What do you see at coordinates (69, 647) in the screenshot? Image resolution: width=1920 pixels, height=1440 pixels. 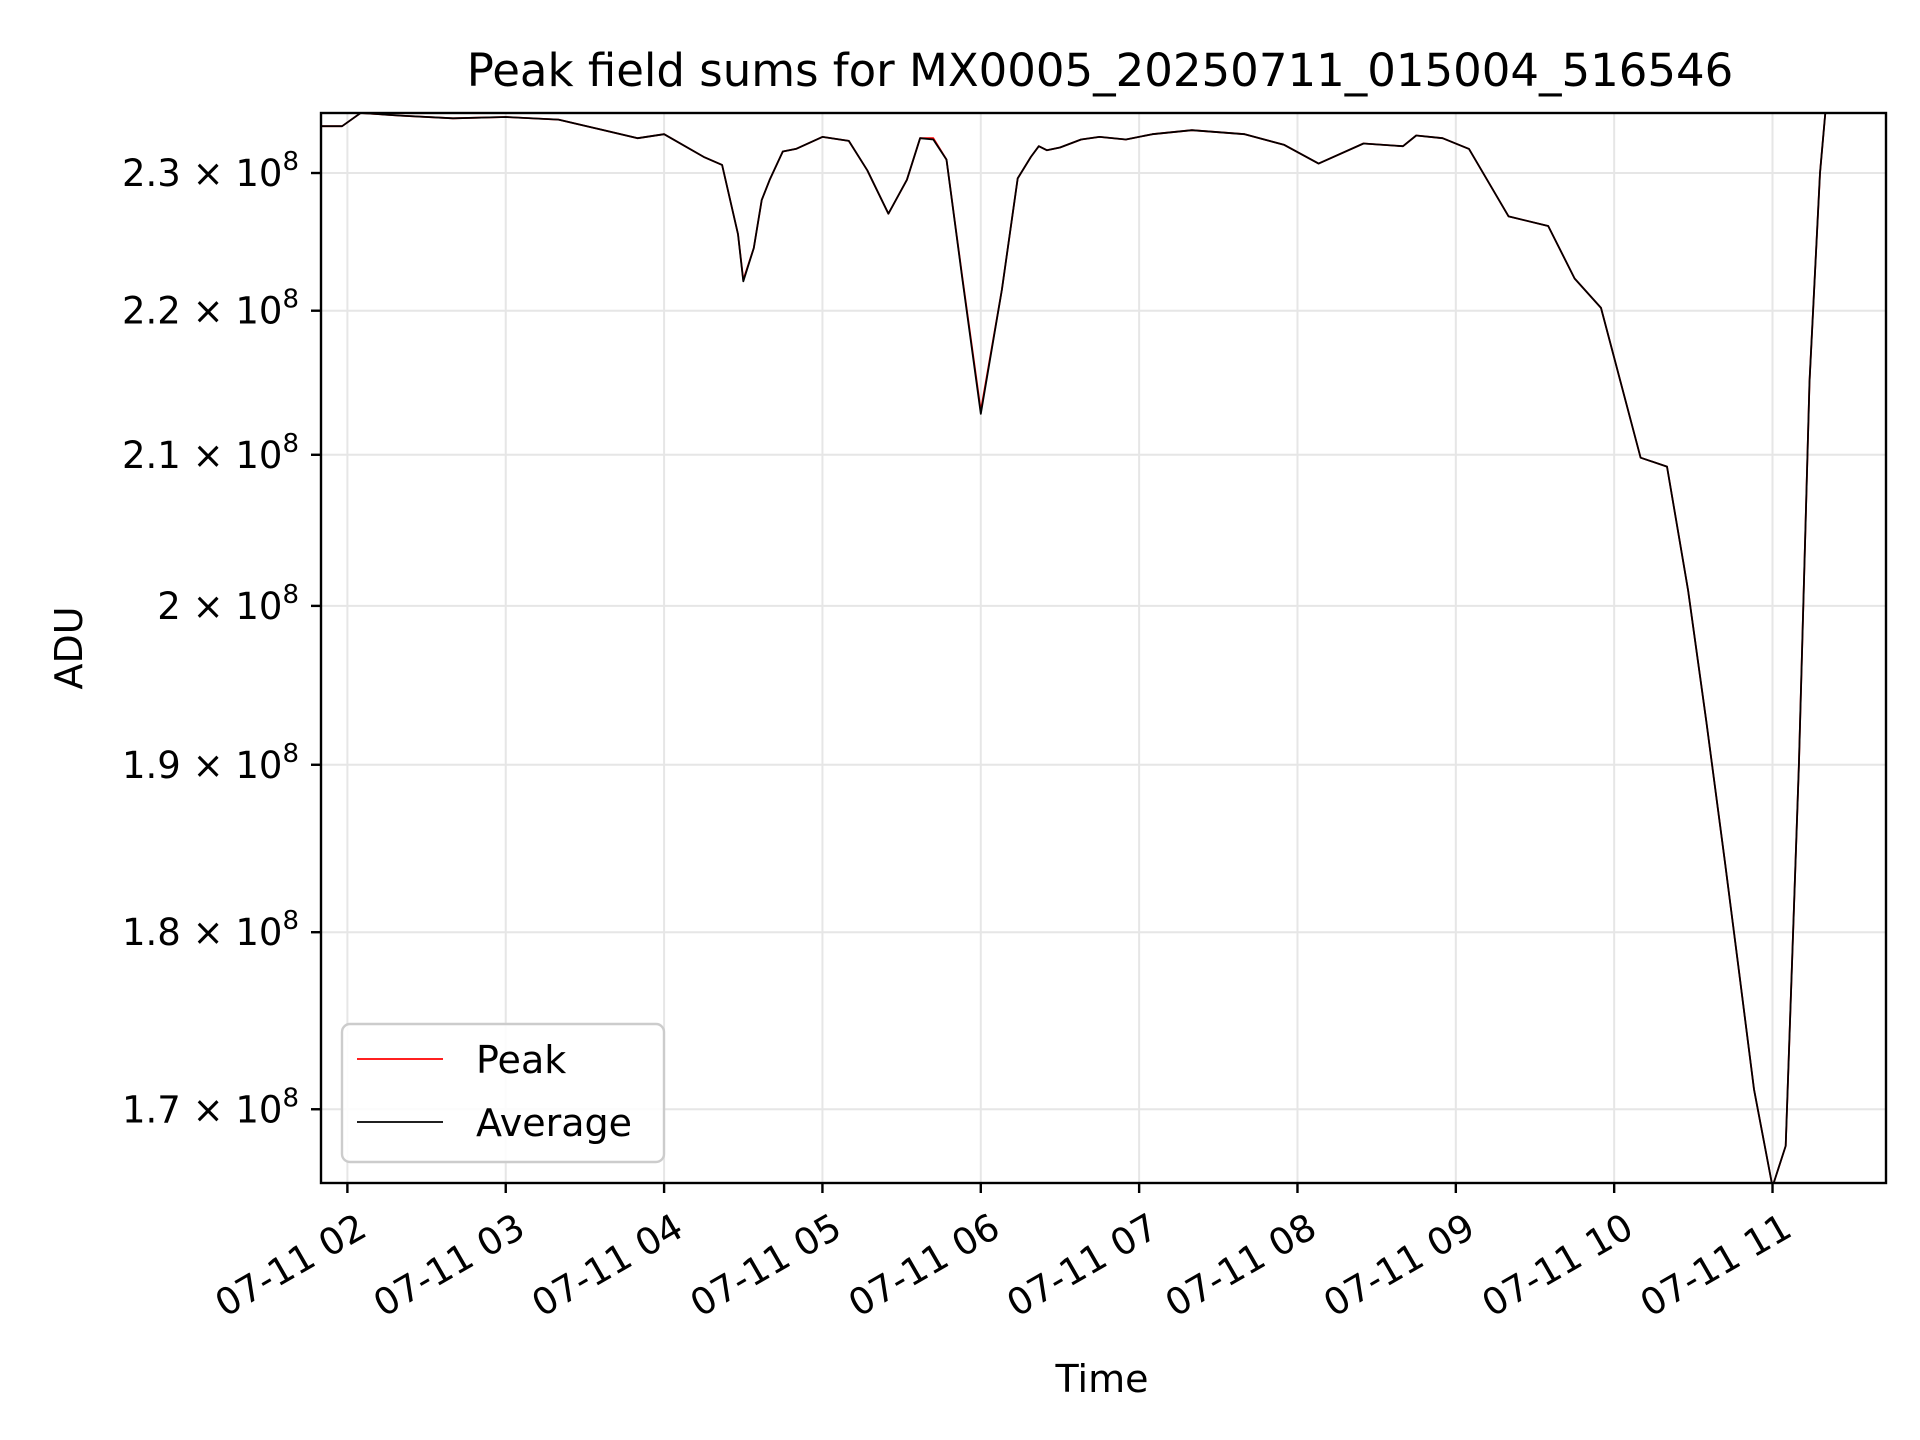 I see `y-axis-label: ADU` at bounding box center [69, 647].